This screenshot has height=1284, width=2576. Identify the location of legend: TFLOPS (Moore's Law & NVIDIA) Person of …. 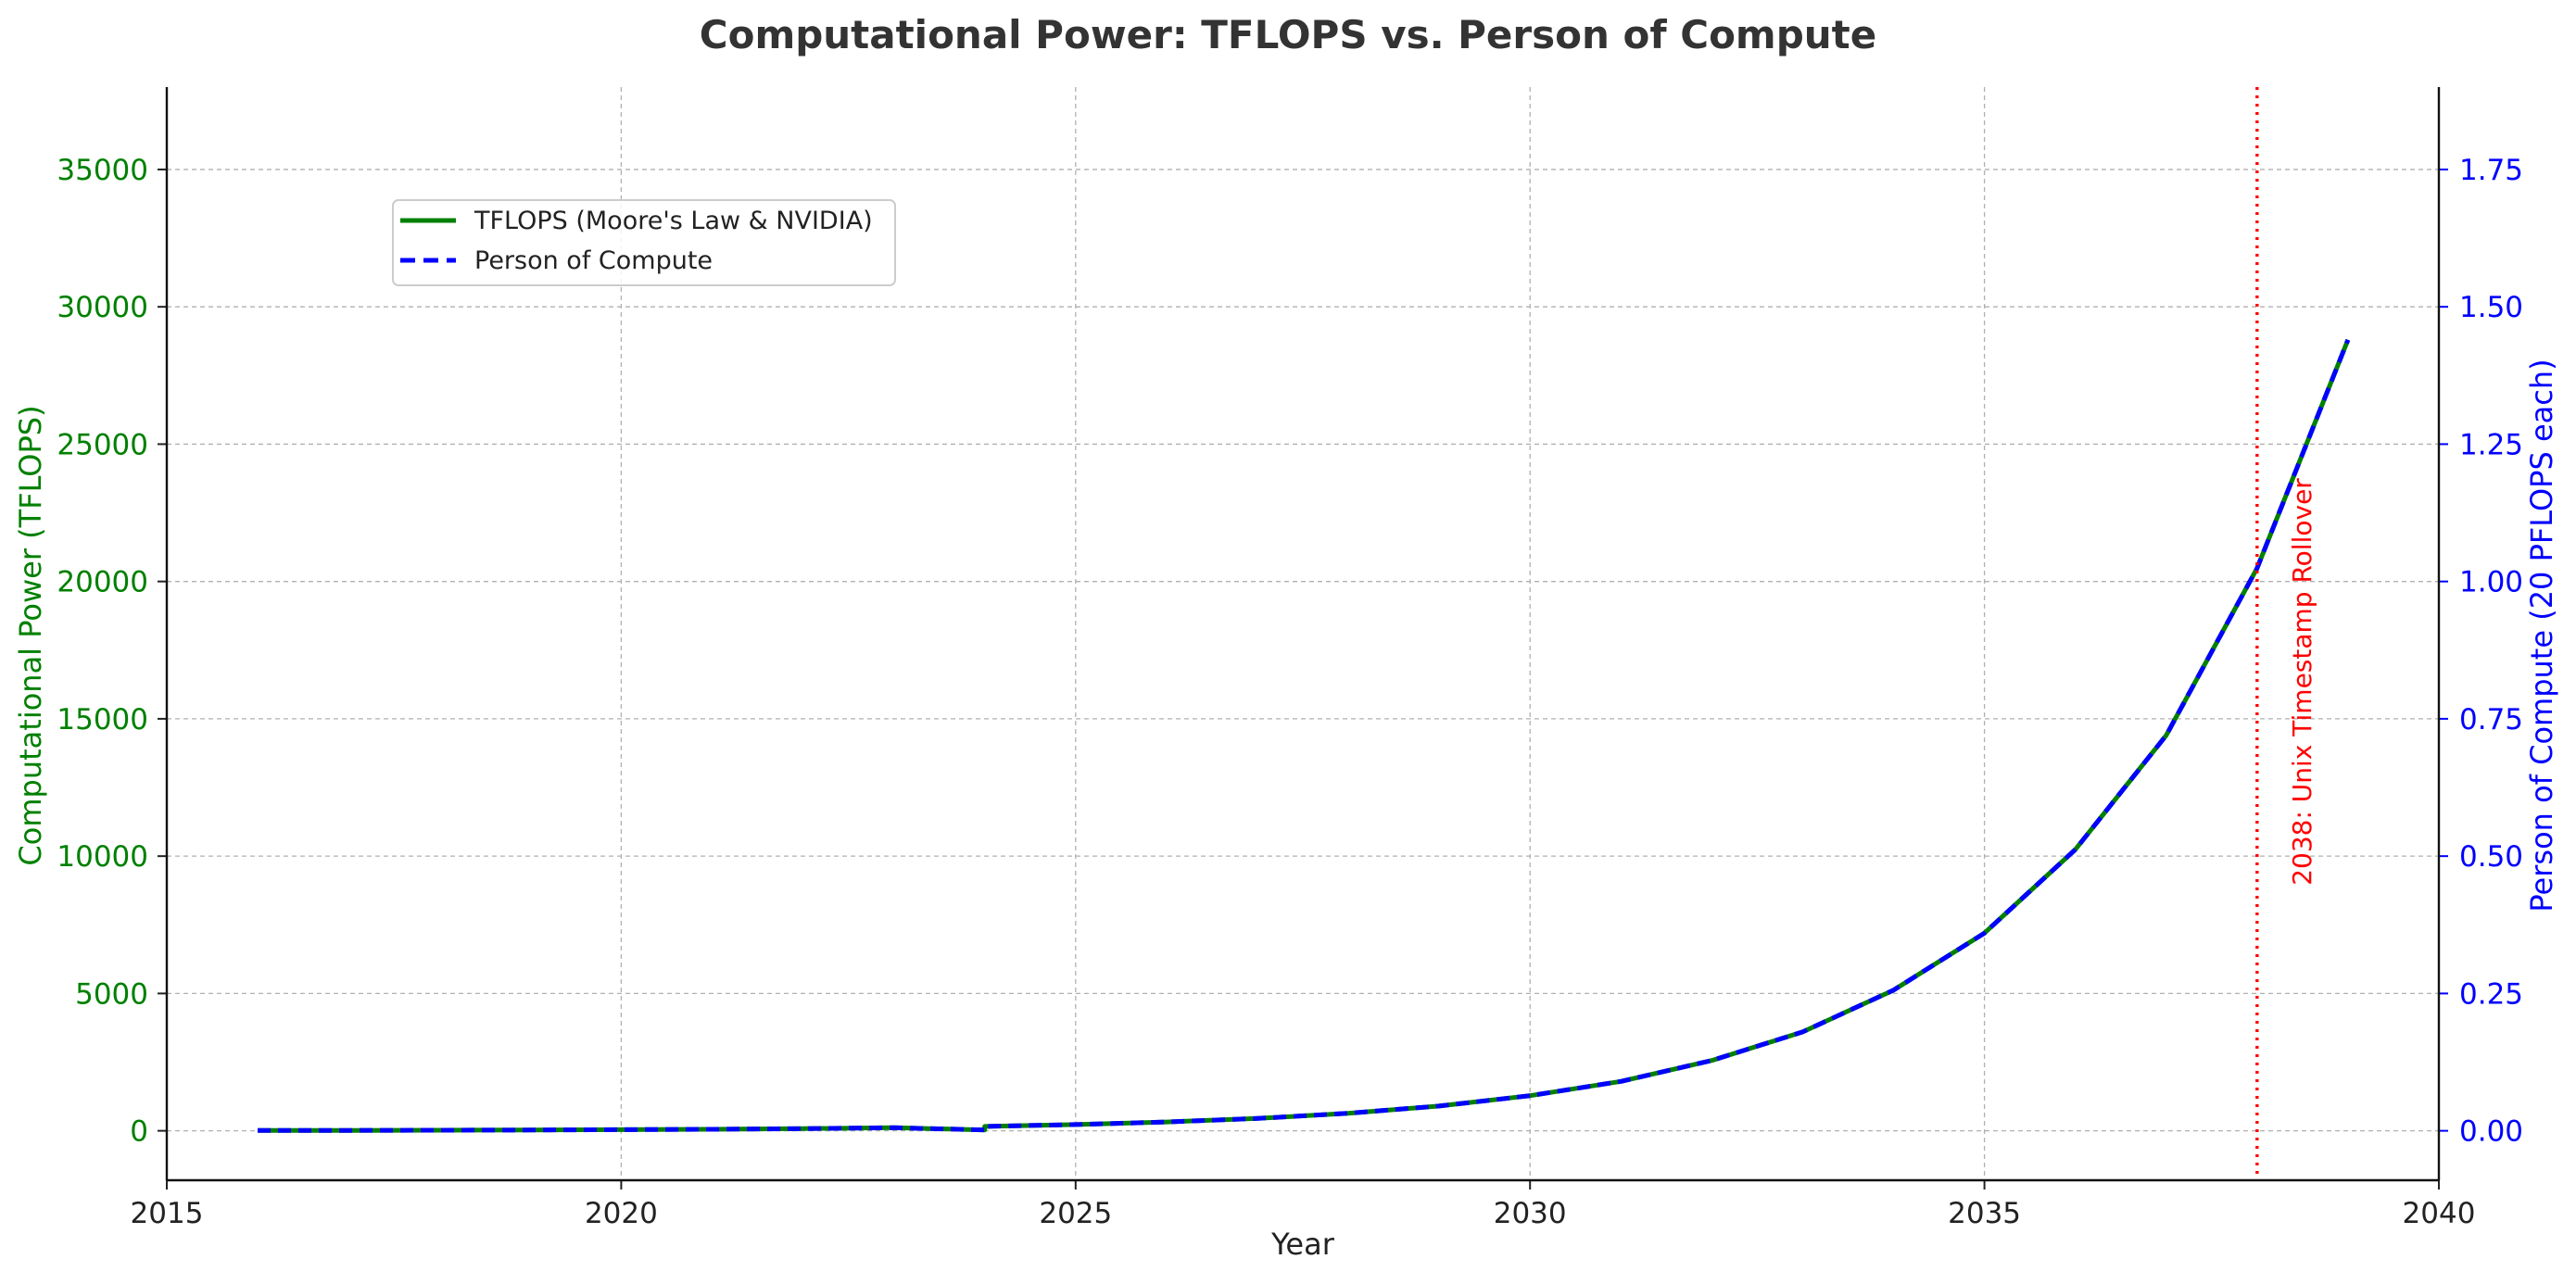
(644, 242).